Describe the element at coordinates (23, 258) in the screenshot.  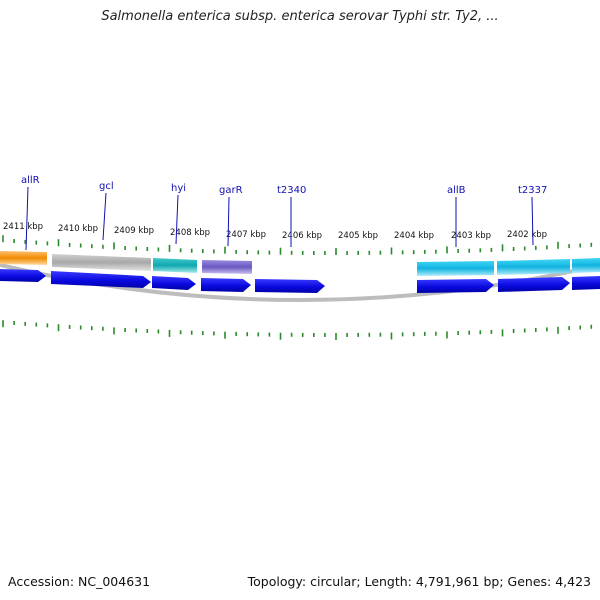
I see `feature-allR` at that location.